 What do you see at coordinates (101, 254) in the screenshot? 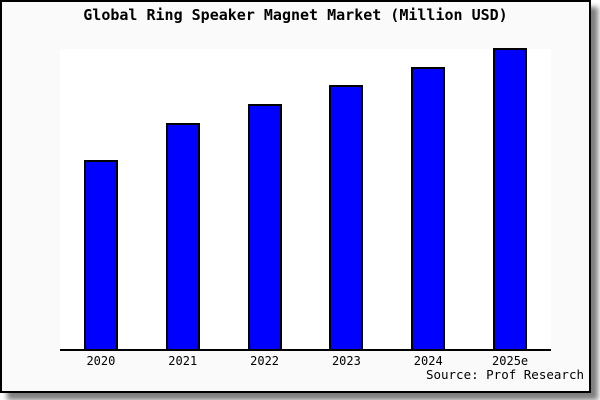
I see `bar-2020` at bounding box center [101, 254].